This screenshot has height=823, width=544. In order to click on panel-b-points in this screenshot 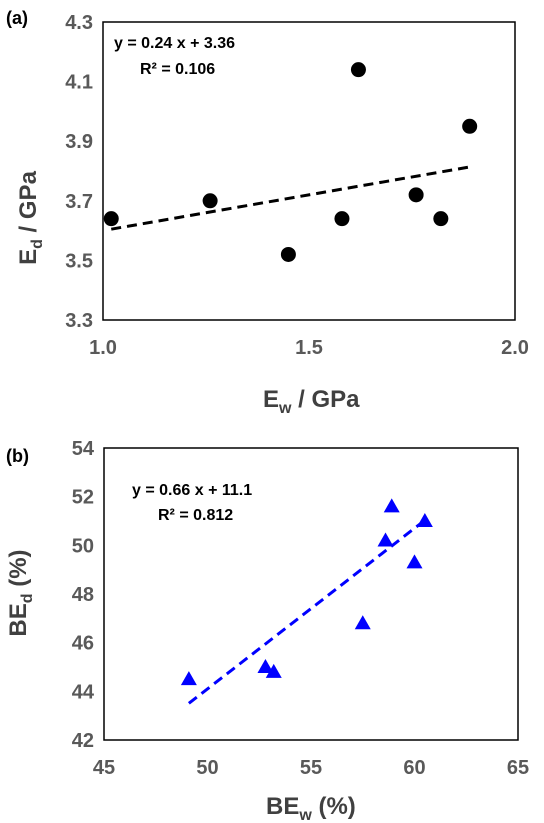, I will do `click(306, 592)`.